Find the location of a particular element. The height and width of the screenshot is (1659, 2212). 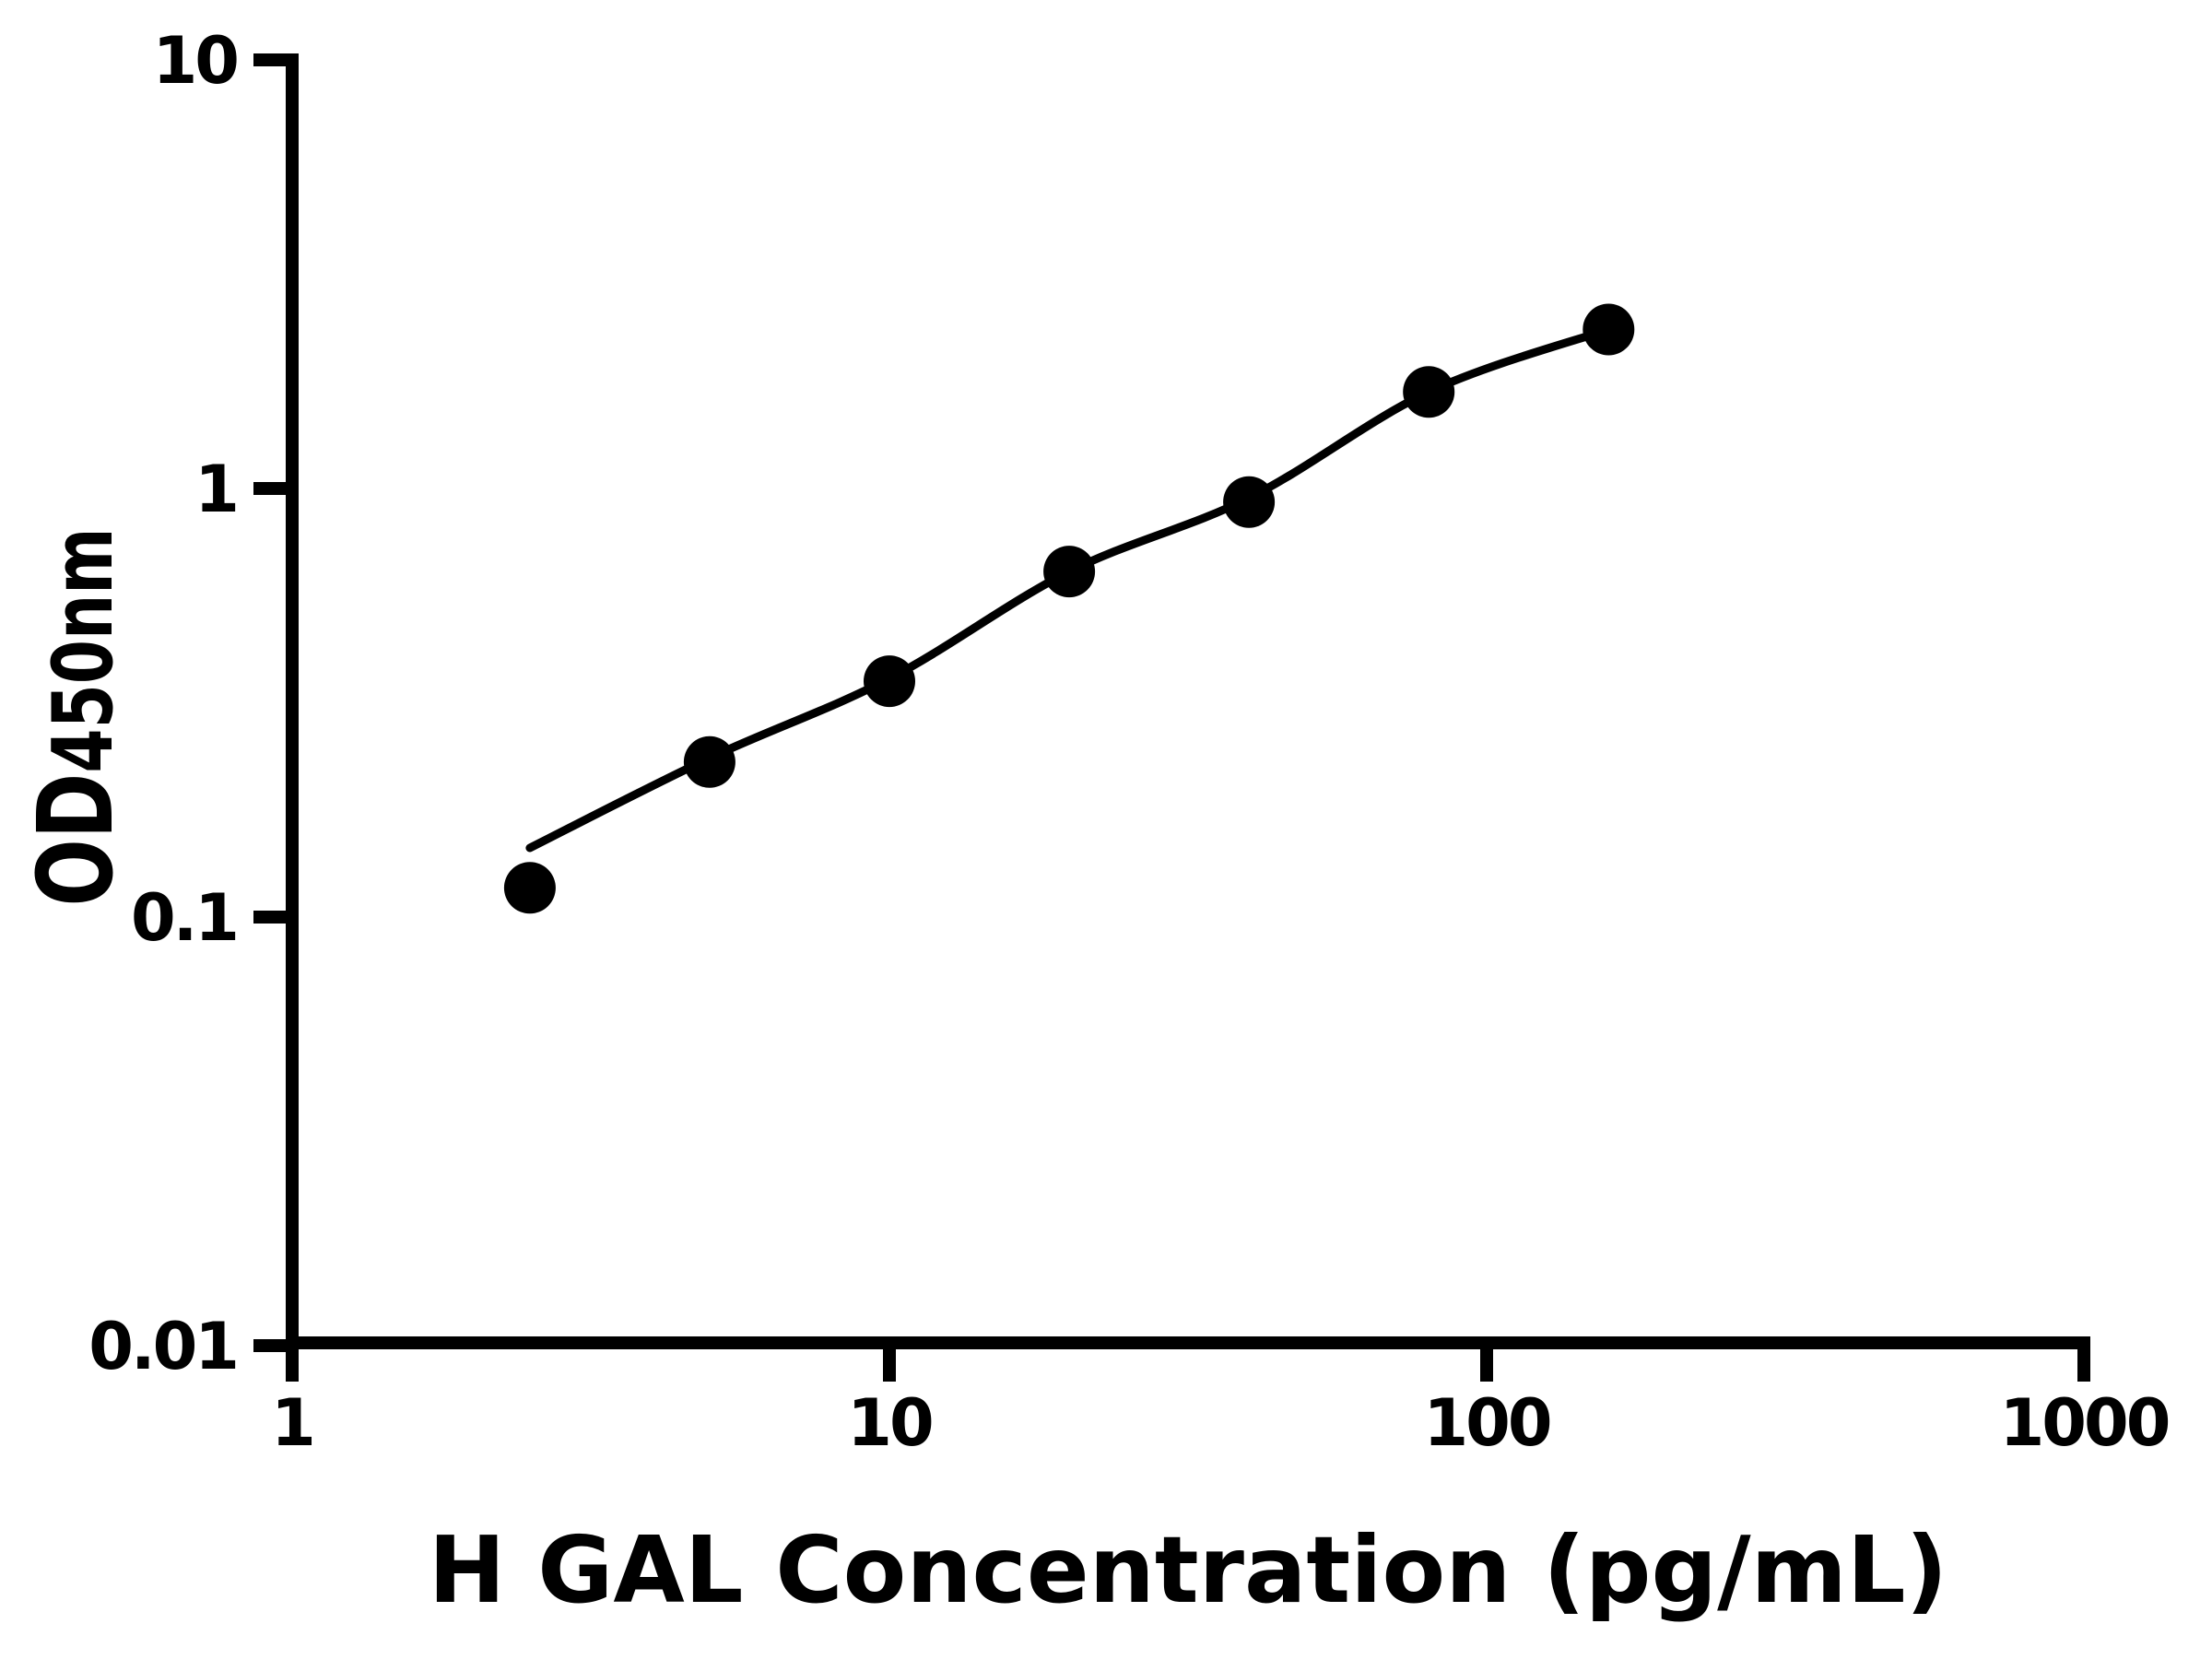

y-axis-title-subscript: 450nm is located at coordinates (82, 649).